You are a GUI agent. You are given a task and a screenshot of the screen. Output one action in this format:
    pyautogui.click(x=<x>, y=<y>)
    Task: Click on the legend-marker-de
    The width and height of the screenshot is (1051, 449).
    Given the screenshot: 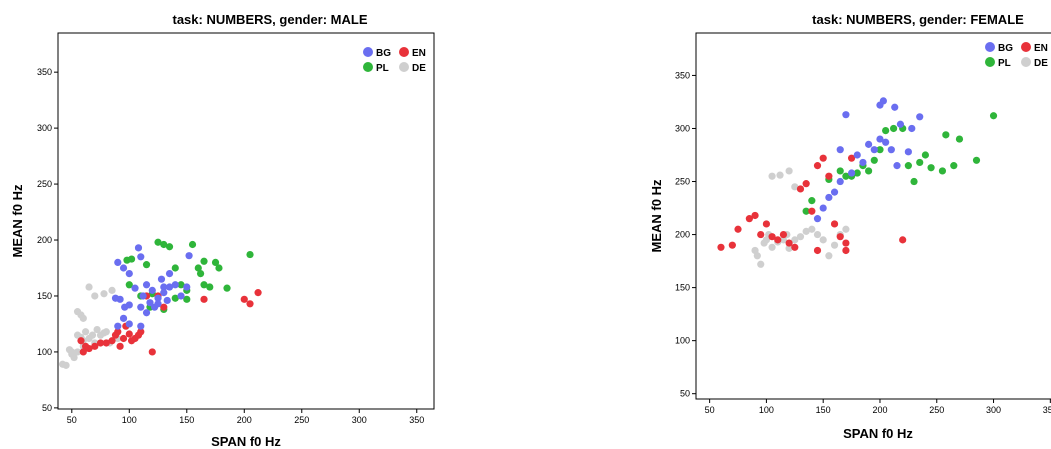 What is the action you would take?
    pyautogui.click(x=1026, y=62)
    